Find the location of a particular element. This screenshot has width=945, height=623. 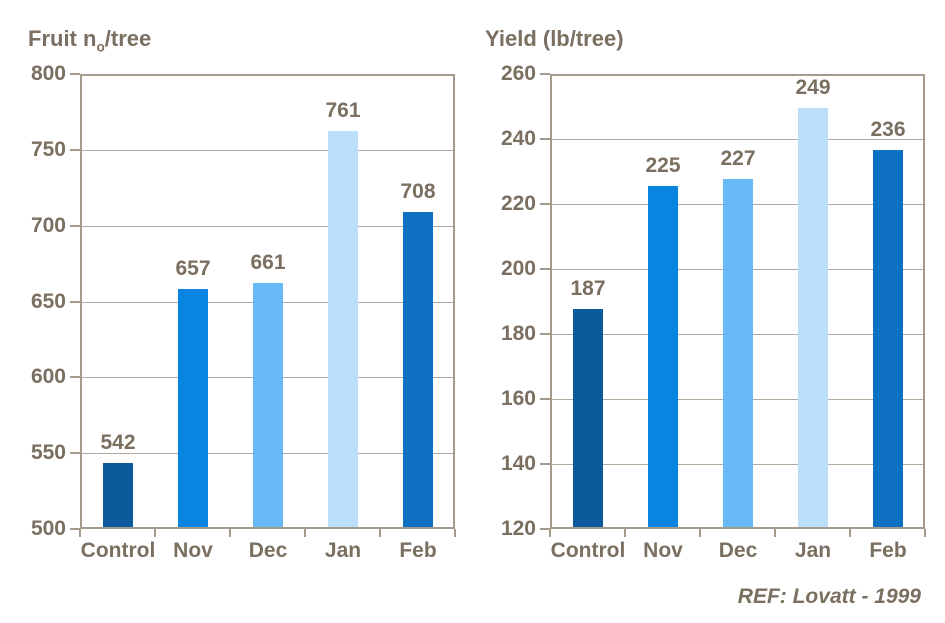

value-label: 236 is located at coordinates (888, 129).